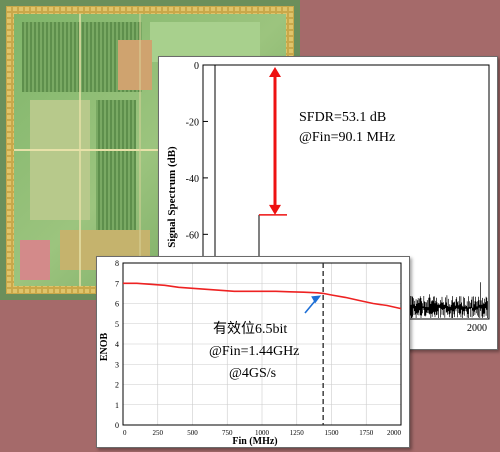  Describe the element at coordinates (347, 137) in the screenshot. I see `sfdr-annotation-text: @Fin=90.1 MHz` at that location.